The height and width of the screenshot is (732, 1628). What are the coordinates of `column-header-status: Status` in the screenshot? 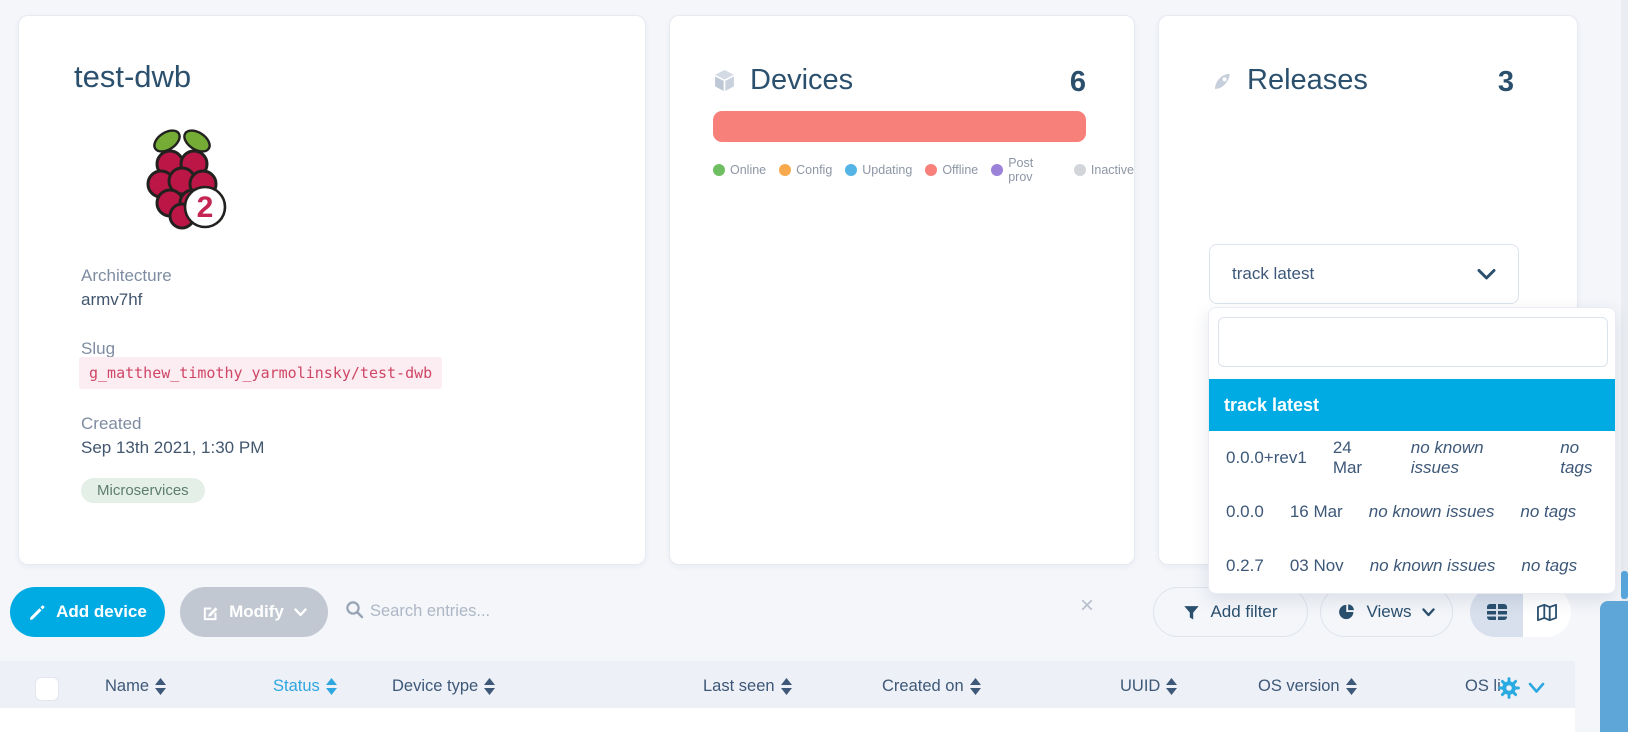 It's located at (305, 686).